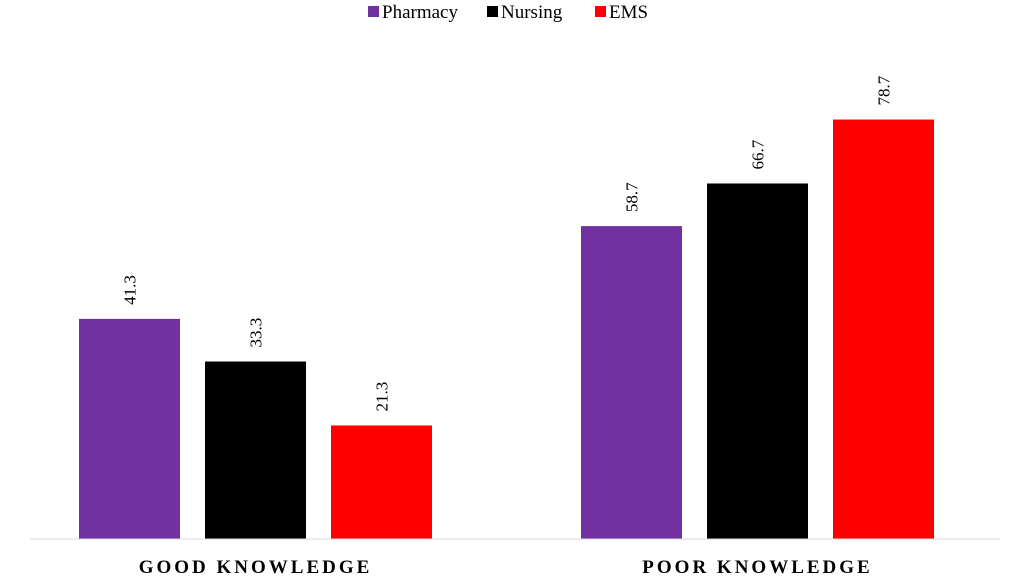 The width and height of the screenshot is (1013, 578). I want to click on bar-poor-knowledge-pharmacy, so click(631, 382).